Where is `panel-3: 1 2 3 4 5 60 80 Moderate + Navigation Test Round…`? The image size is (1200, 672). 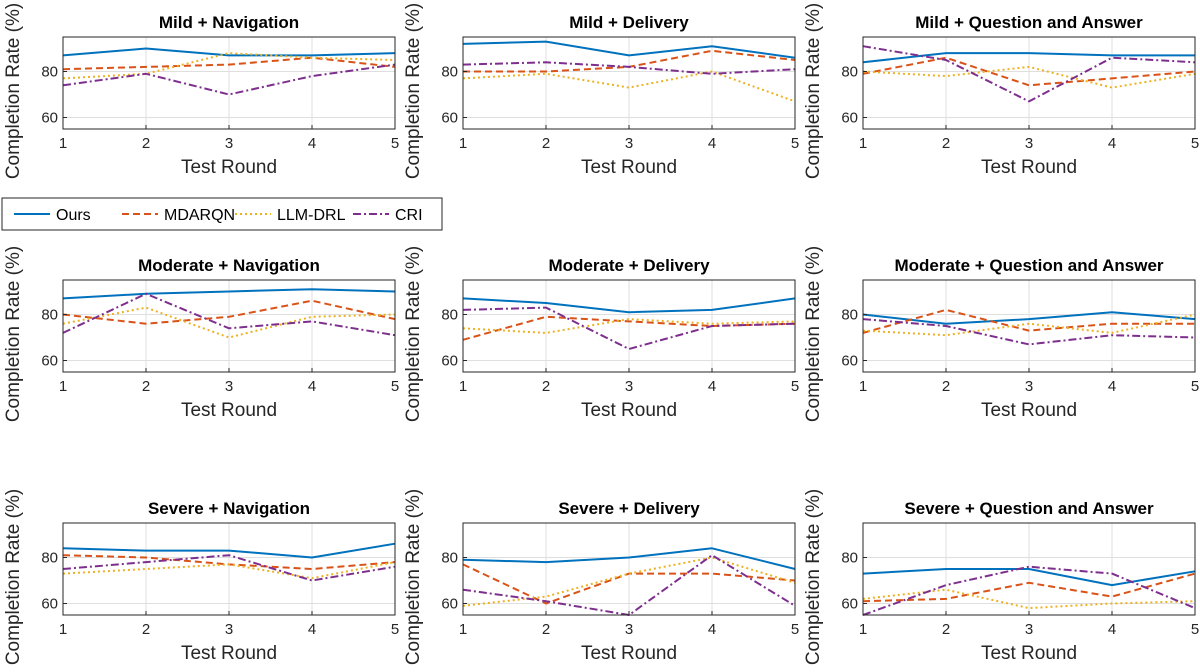 panel-3: 1 2 3 4 5 60 80 Moderate + Navigation Test Round… is located at coordinates (201, 334).